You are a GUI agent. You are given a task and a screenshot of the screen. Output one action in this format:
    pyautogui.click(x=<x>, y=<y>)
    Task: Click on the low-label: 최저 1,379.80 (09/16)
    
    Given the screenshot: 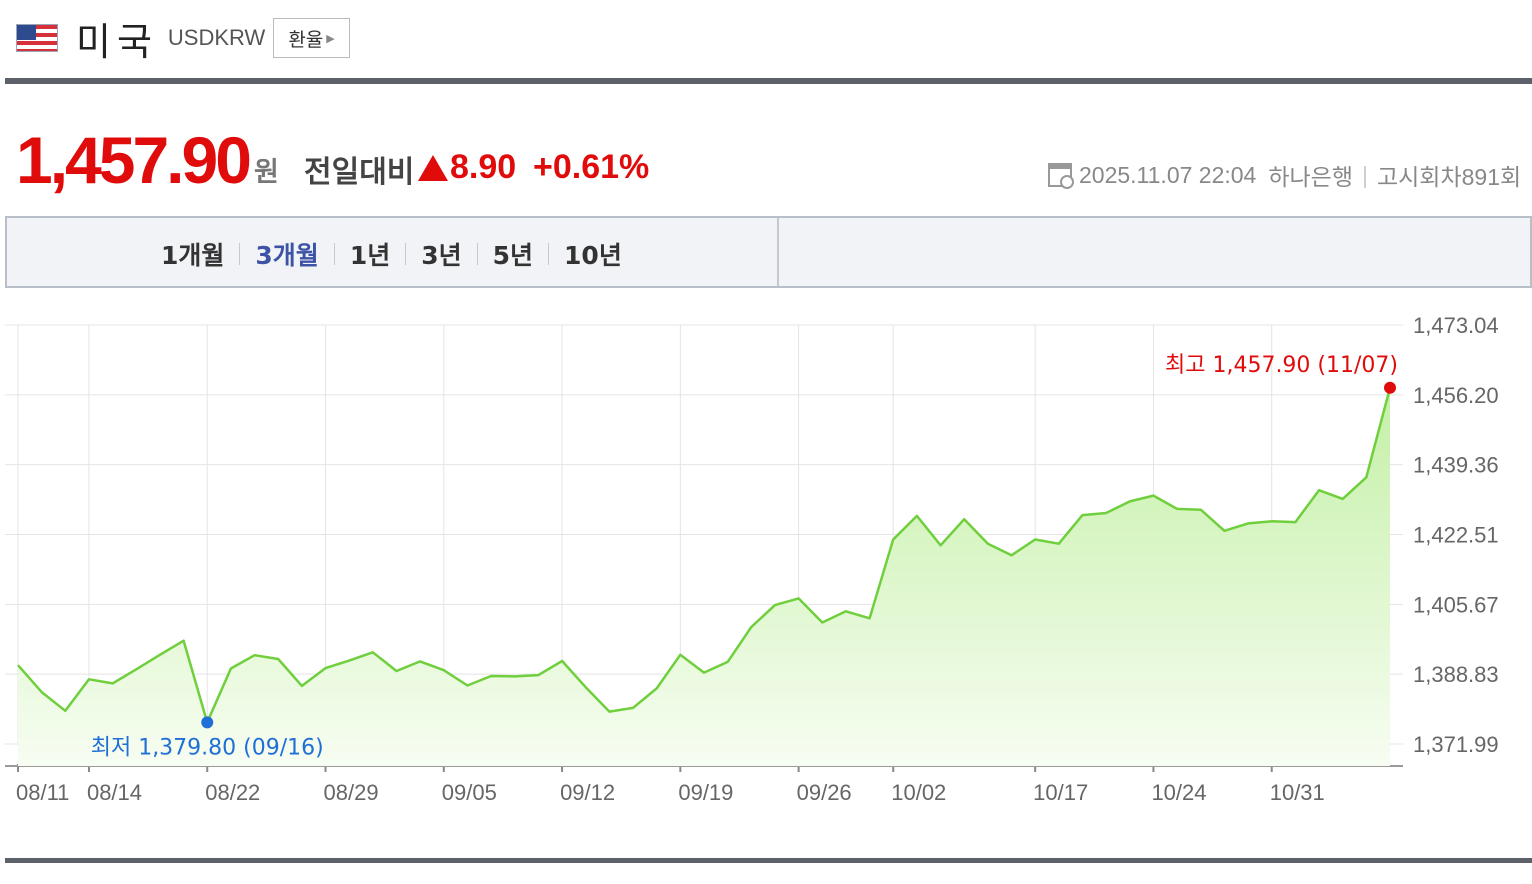 What is the action you would take?
    pyautogui.click(x=207, y=747)
    